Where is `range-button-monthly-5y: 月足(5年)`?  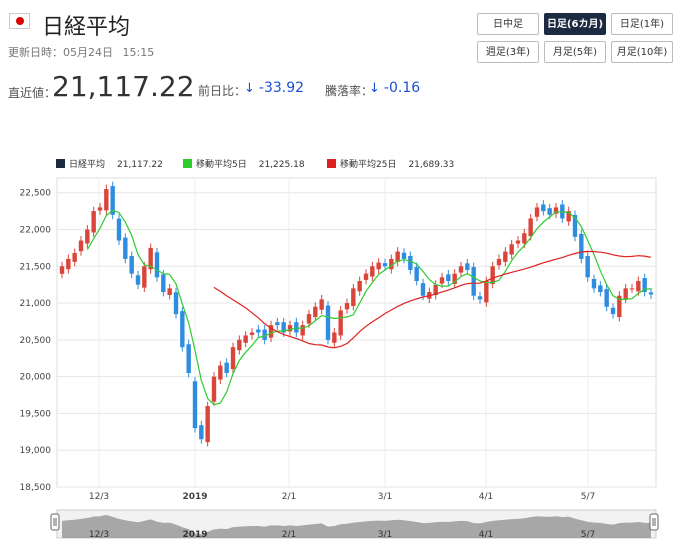 range-button-monthly-5y: 月足(5年) is located at coordinates (575, 52).